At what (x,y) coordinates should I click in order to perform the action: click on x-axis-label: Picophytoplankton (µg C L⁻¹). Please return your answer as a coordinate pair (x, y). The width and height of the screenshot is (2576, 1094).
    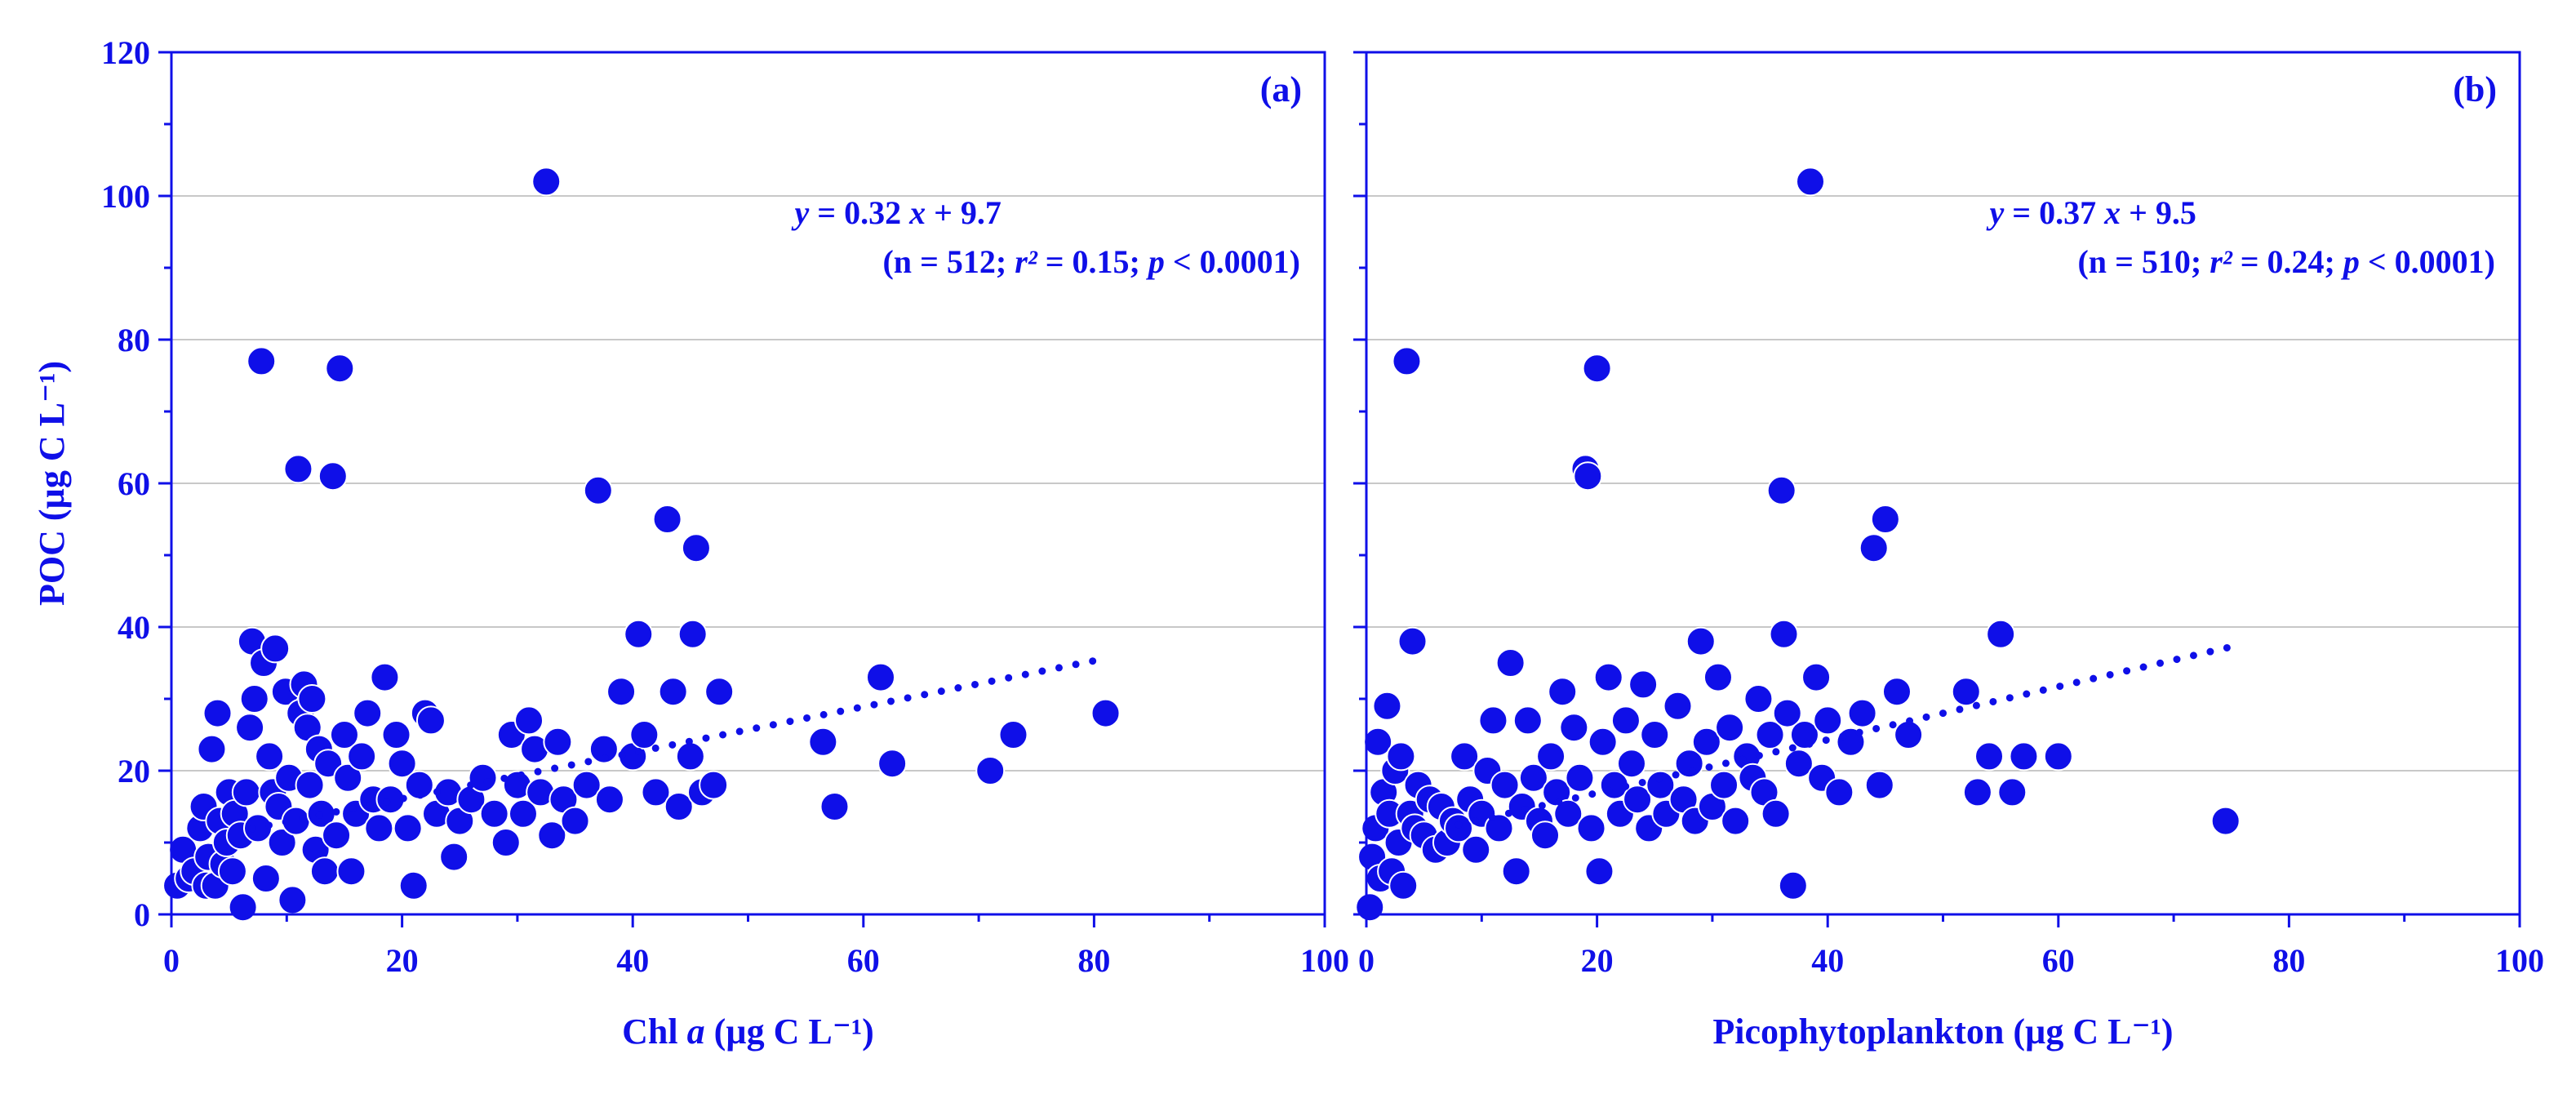
    Looking at the image, I should click on (1942, 1032).